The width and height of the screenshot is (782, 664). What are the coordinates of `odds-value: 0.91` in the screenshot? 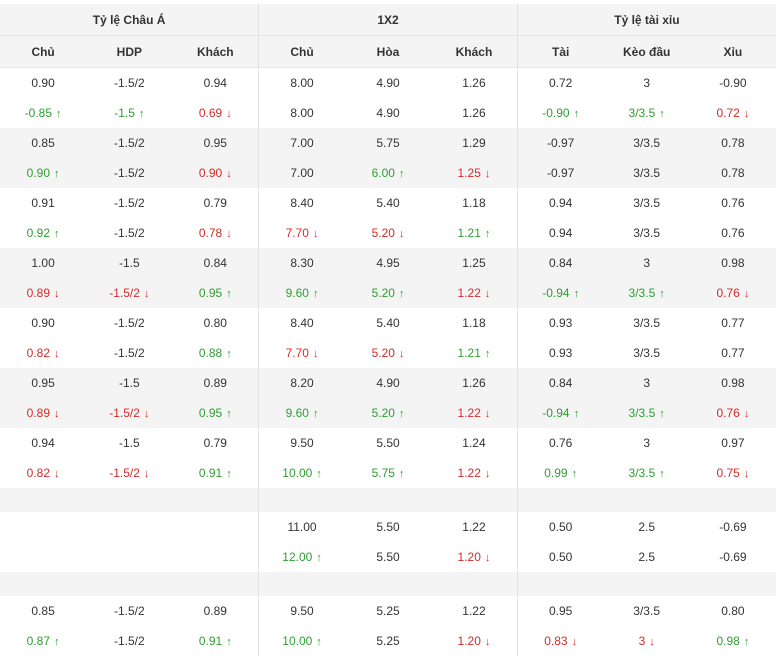 It's located at (43, 203).